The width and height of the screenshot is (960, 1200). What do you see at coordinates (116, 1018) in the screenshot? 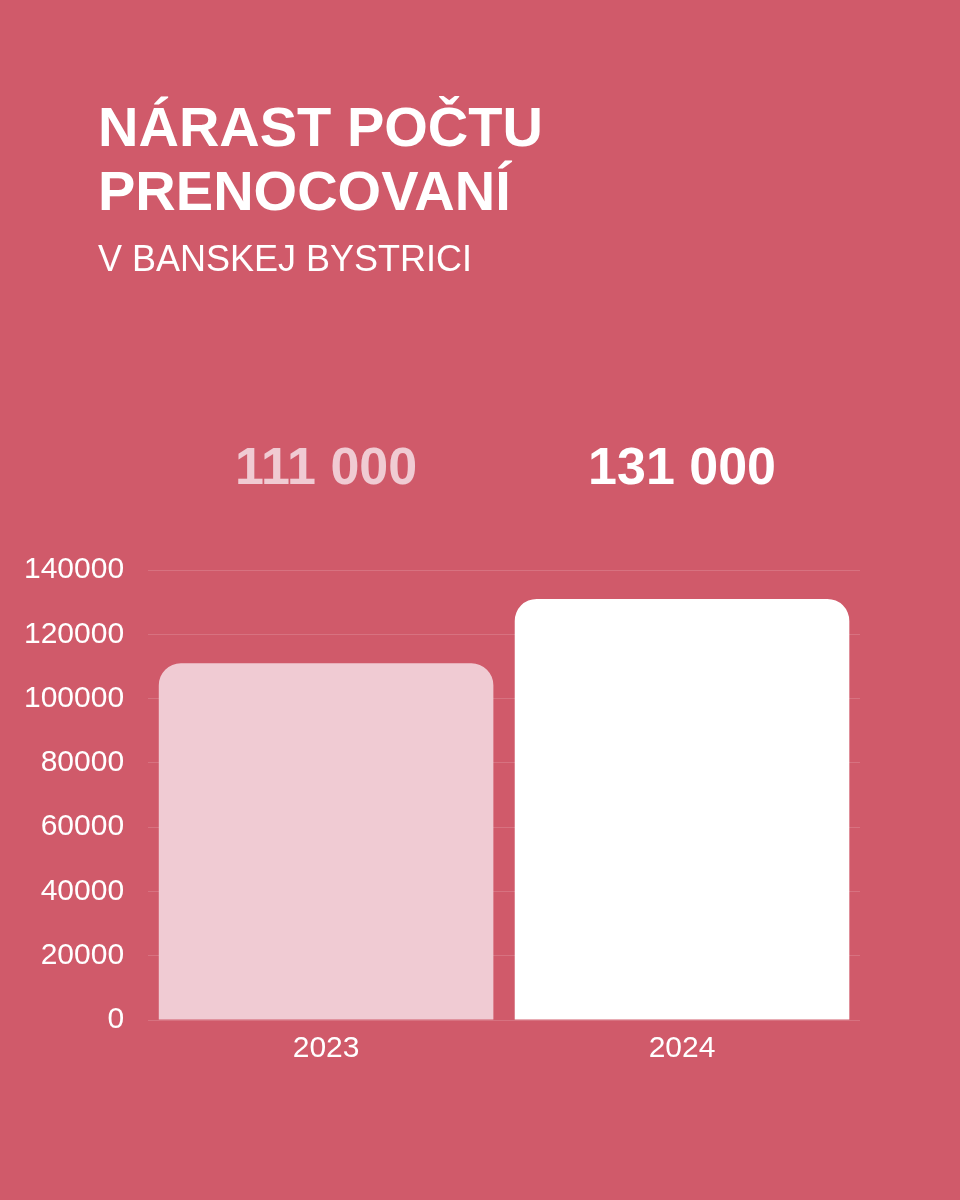
I see `y-tick-label: 0` at bounding box center [116, 1018].